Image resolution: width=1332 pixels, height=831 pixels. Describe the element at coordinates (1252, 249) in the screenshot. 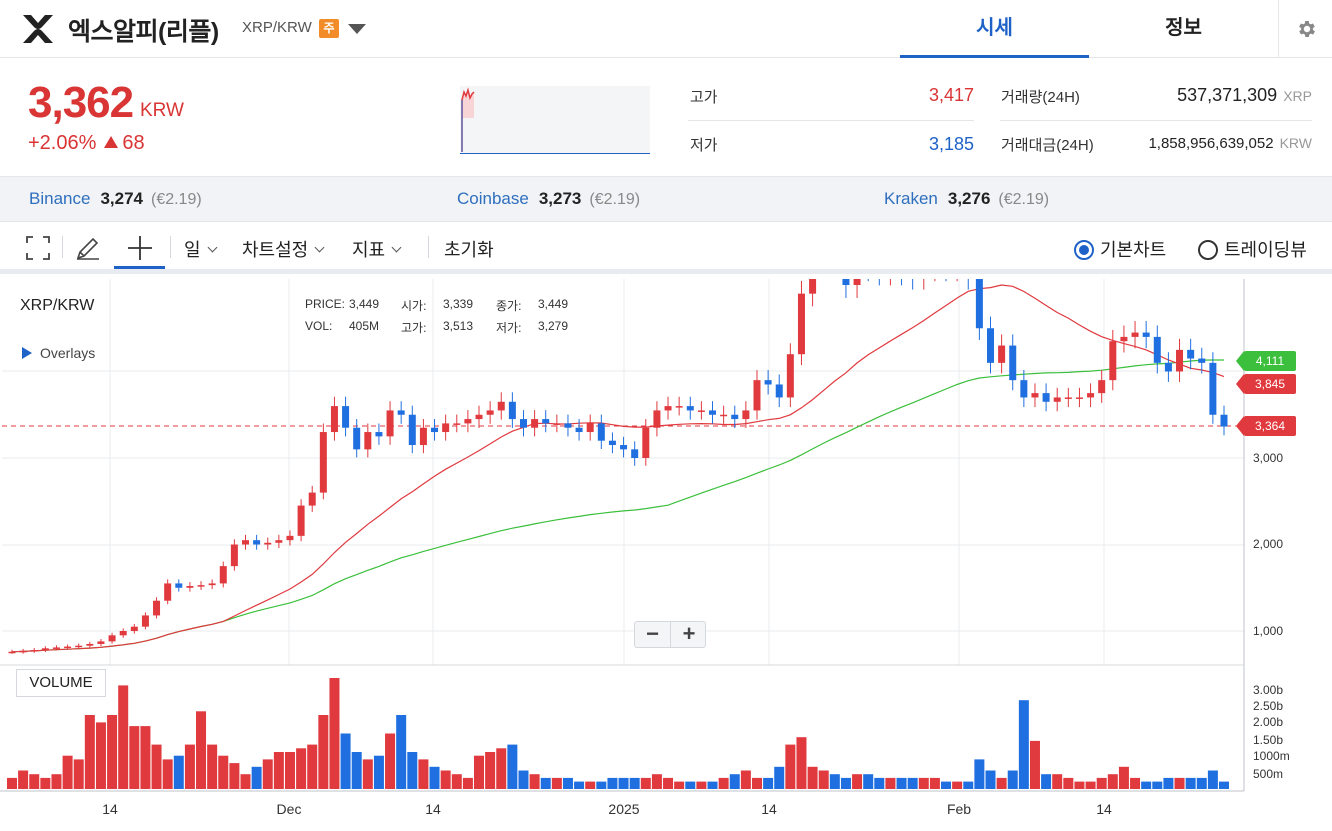

I see `tradingview-radio: 트레이딩뷰` at that location.